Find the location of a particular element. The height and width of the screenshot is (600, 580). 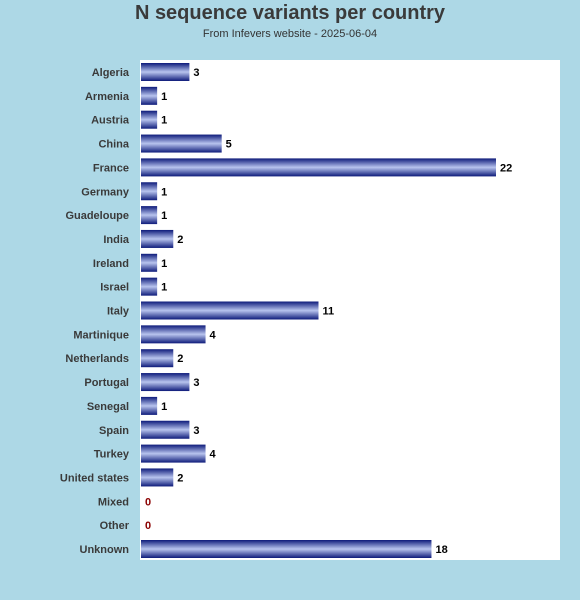

category-label: Spain is located at coordinates (114, 431).